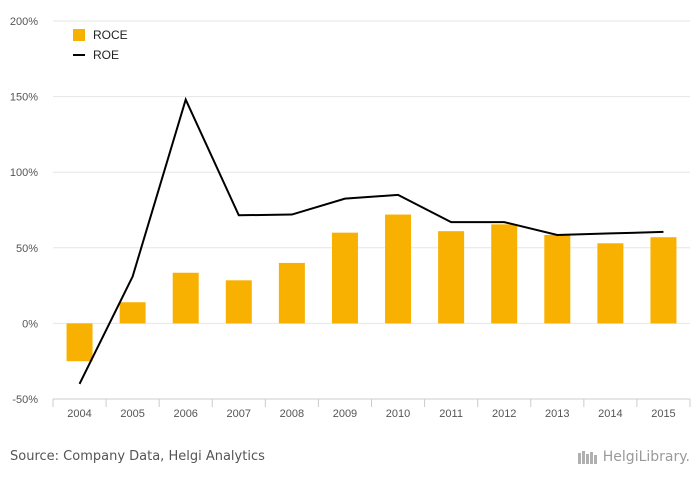  I want to click on y-tick-label: 0%, so click(30, 324).